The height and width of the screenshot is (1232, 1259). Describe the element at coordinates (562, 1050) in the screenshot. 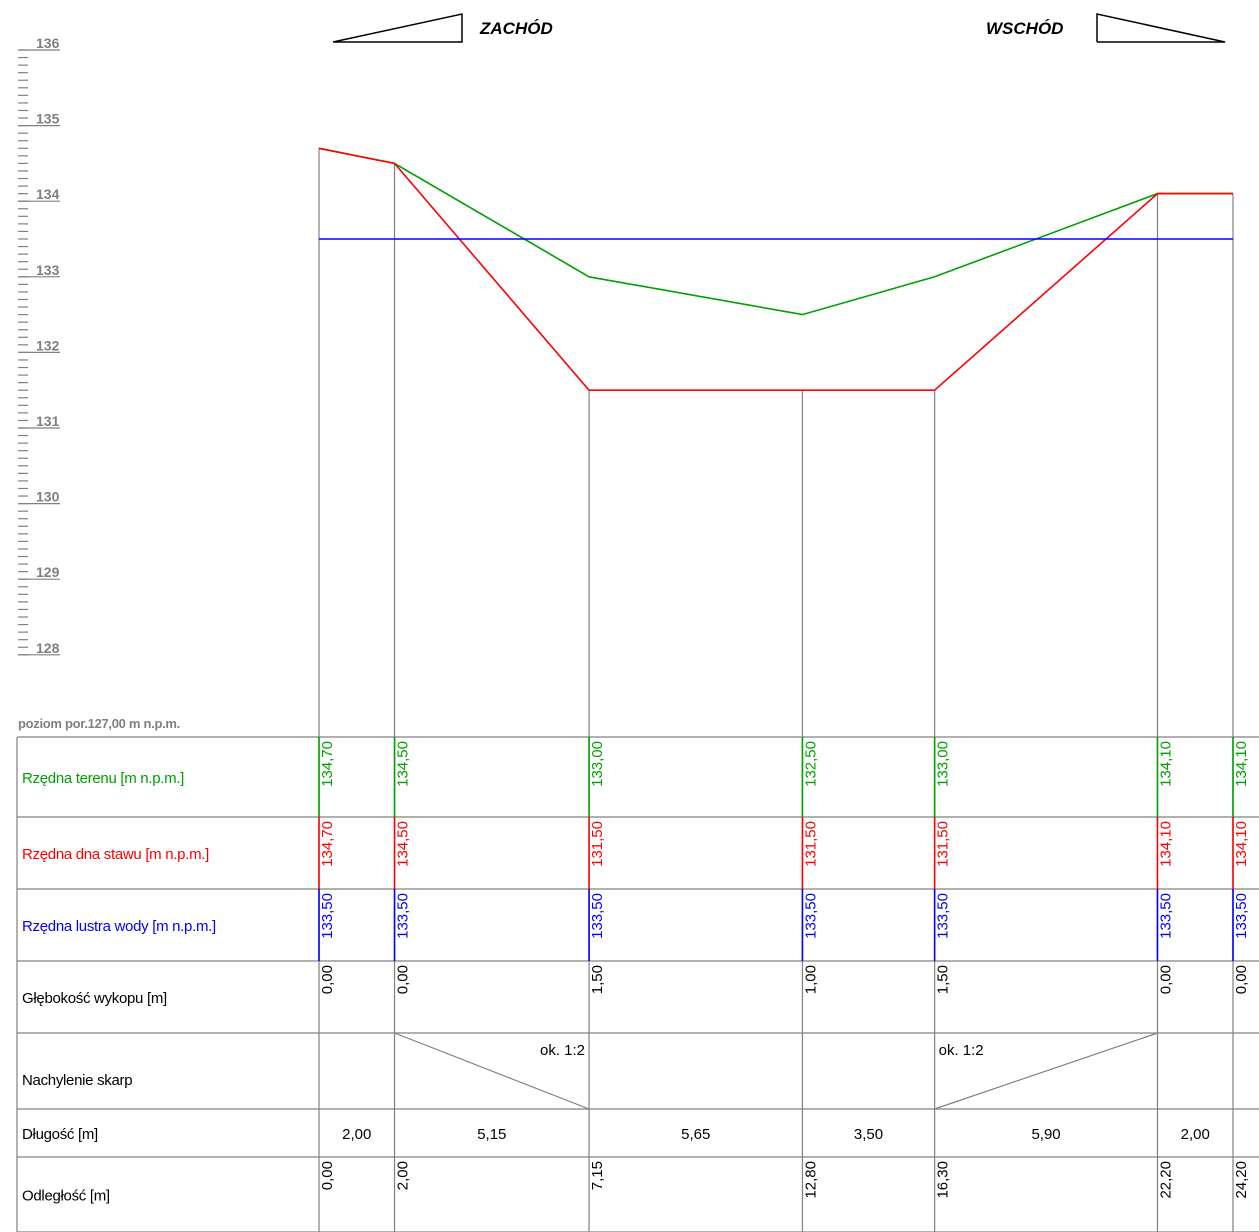

I see `slope-west-value: ok. 1:2` at that location.